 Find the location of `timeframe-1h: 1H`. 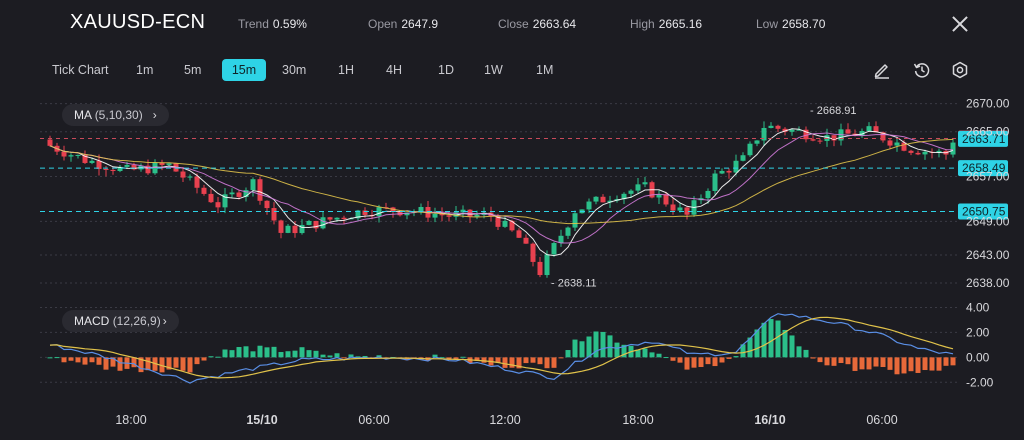

timeframe-1h: 1H is located at coordinates (346, 70).